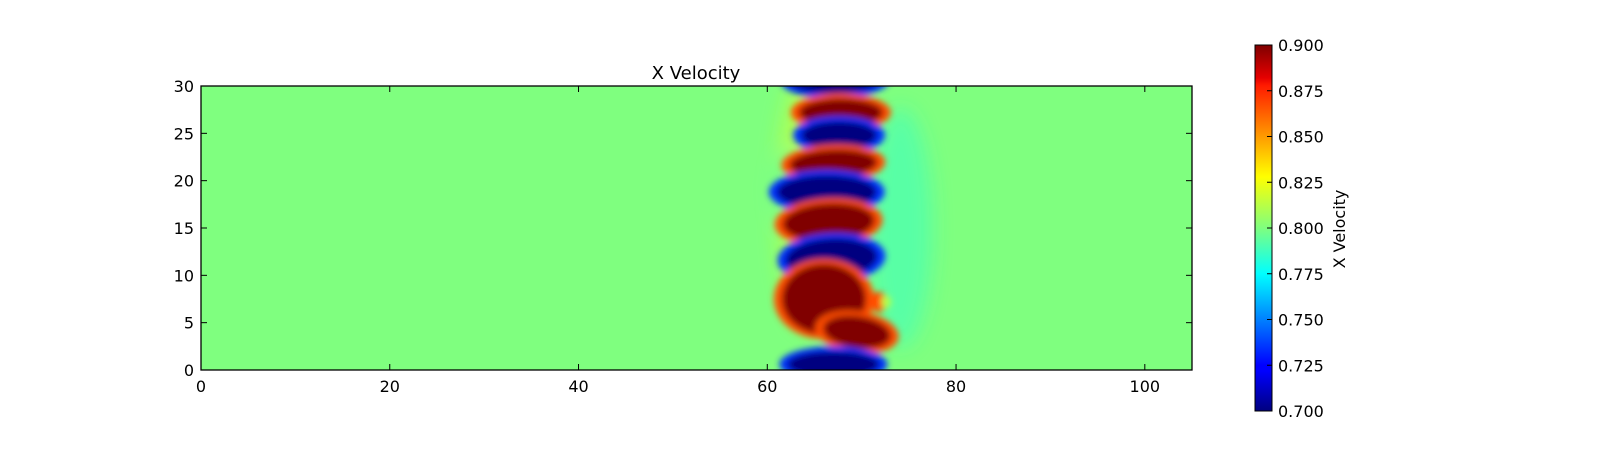 The width and height of the screenshot is (1600, 456). I want to click on y-tick-label: 30, so click(184, 86).